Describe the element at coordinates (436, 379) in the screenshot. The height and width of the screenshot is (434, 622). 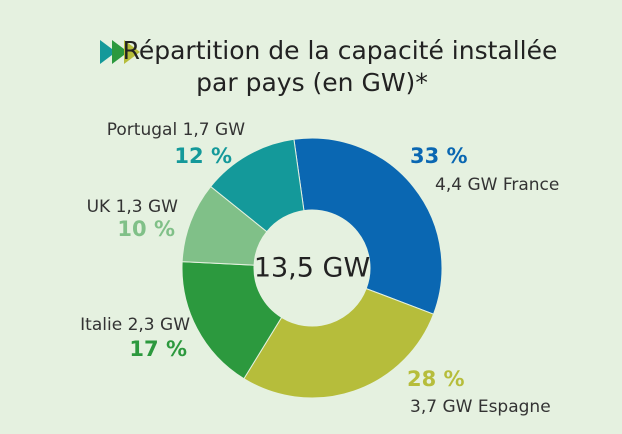
I see `value-label: 28 %` at that location.